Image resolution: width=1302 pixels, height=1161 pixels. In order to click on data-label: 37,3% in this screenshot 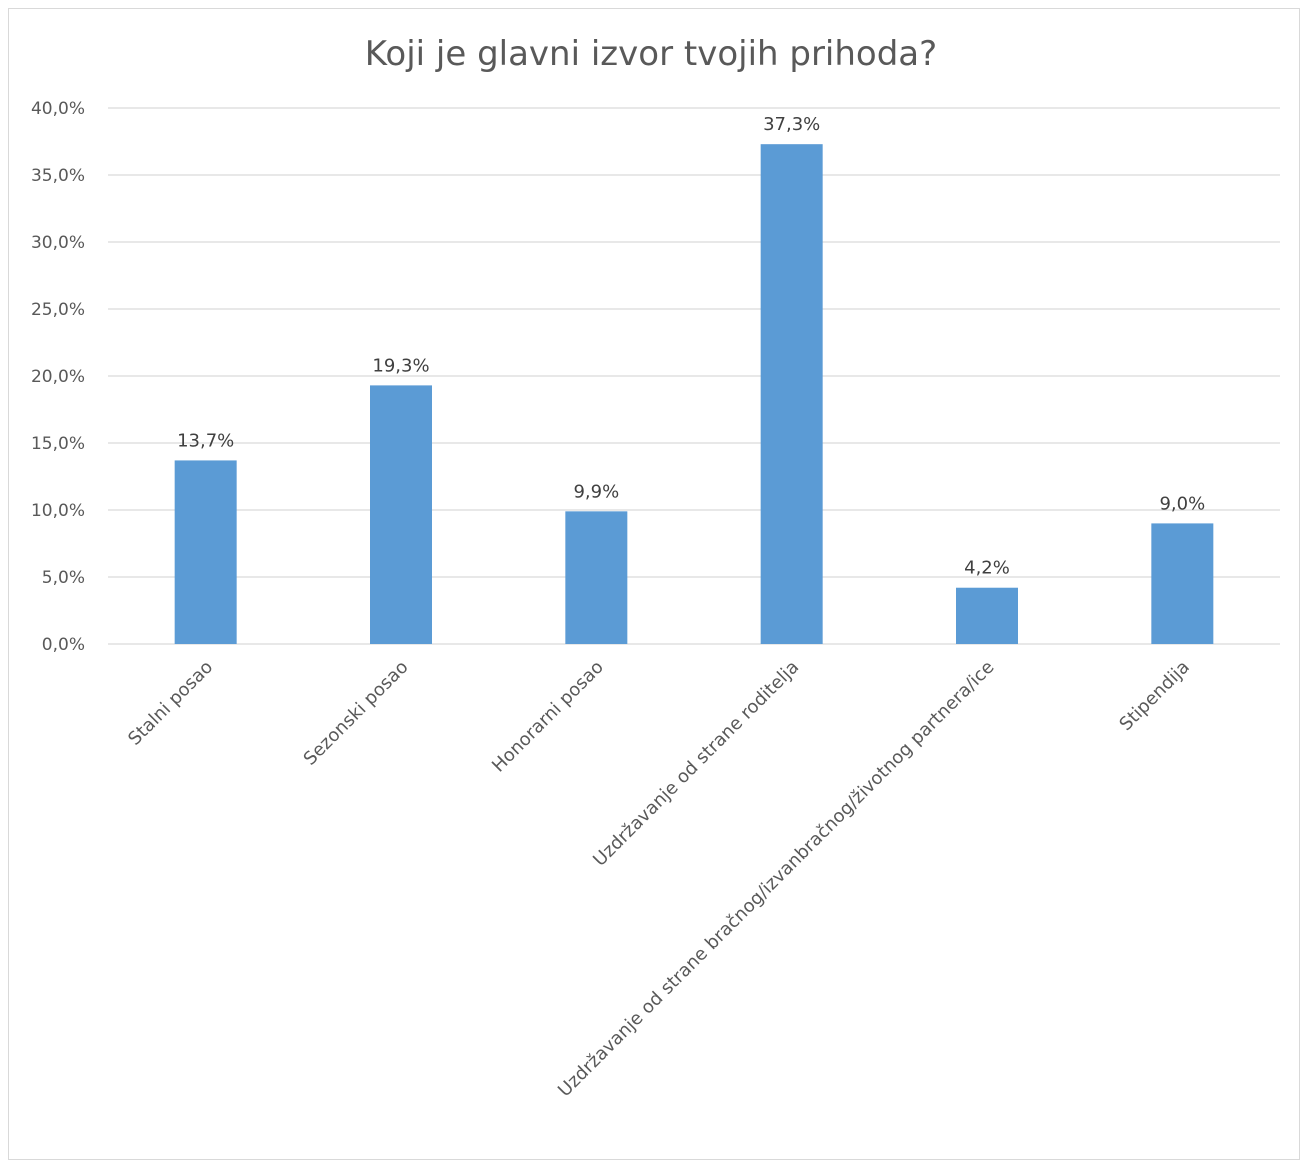, I will do `click(791, 124)`.